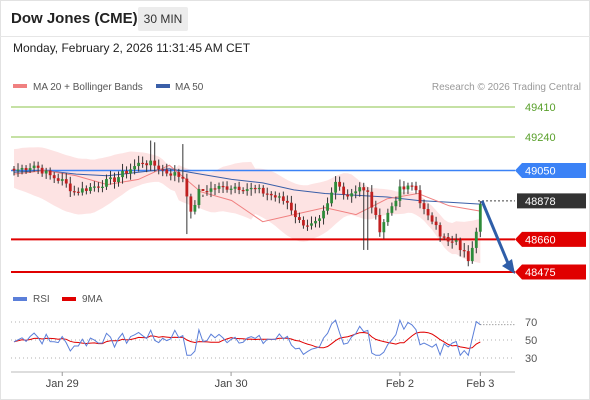  What do you see at coordinates (540, 202) in the screenshot?
I see `current-price-label: 48878` at bounding box center [540, 202].